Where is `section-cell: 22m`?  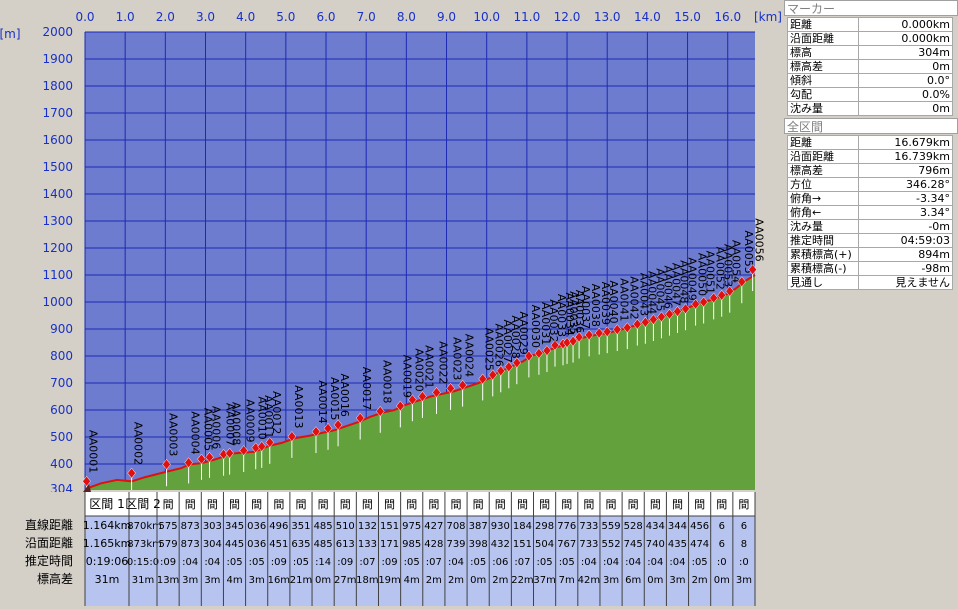 section-cell: 22m is located at coordinates (522, 580).